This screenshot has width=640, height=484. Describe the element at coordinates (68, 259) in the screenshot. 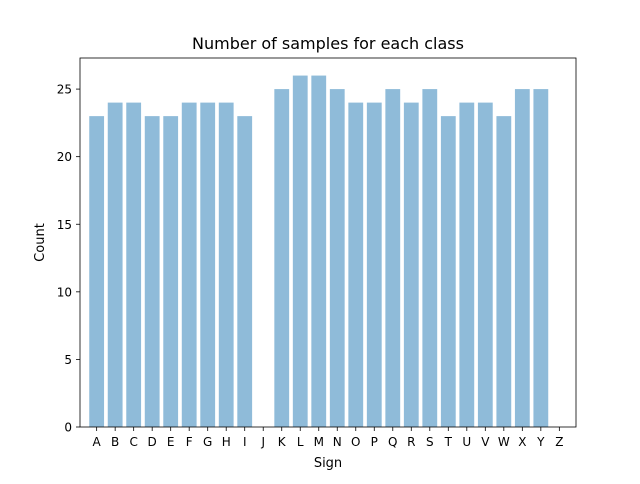

I see `y-ticks-layer: 0 5 10 15 20 25` at that location.